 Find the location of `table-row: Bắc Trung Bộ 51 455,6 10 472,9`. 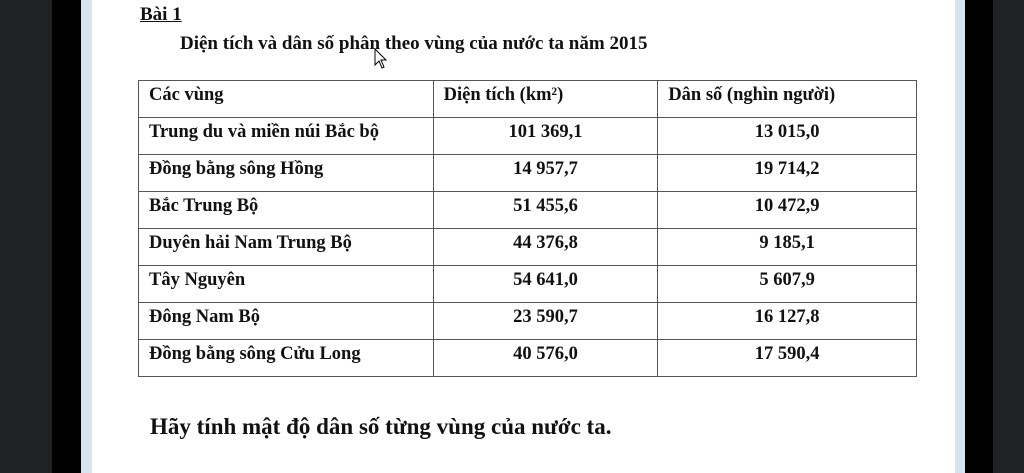

table-row: Bắc Trung Bộ 51 455,6 10 472,9 is located at coordinates (527, 210).